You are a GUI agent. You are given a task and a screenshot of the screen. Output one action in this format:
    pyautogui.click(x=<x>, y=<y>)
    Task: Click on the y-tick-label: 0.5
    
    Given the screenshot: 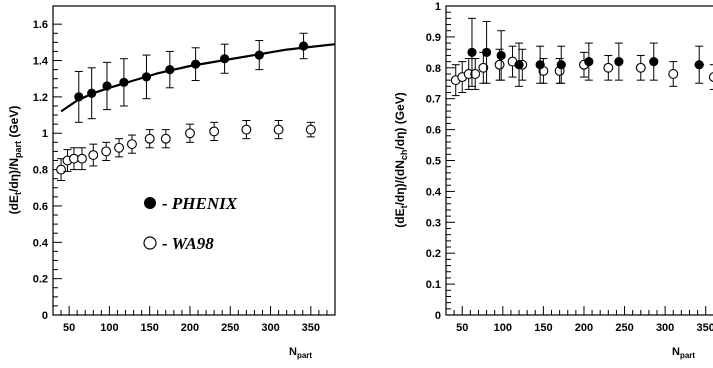 What is the action you would take?
    pyautogui.click(x=433, y=162)
    